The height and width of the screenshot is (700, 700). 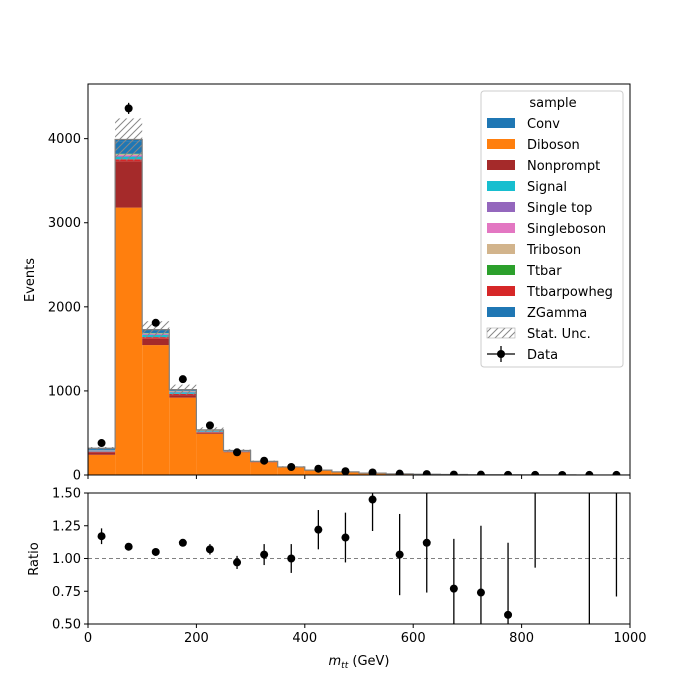 What do you see at coordinates (521, 638) in the screenshot?
I see `ratio-x-tick-label: 800` at bounding box center [521, 638].